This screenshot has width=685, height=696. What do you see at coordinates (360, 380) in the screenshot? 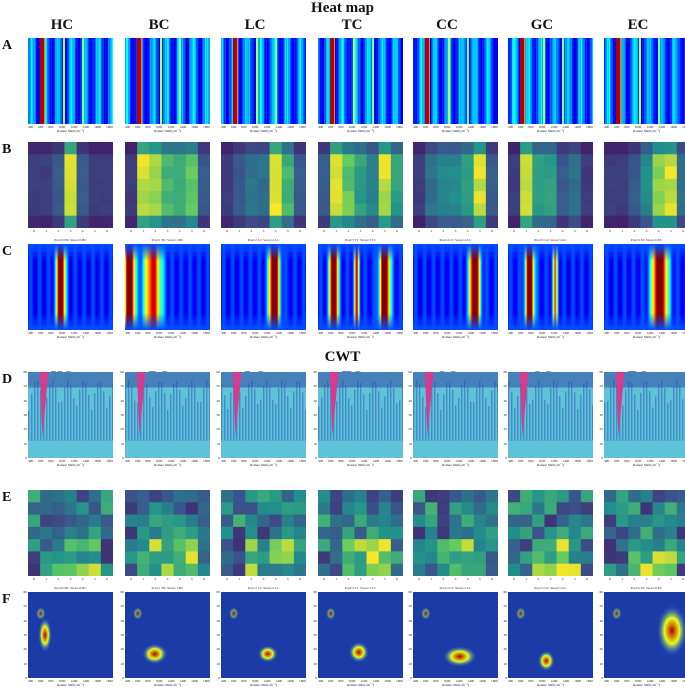
I see `cwt-top-band` at bounding box center [360, 380].